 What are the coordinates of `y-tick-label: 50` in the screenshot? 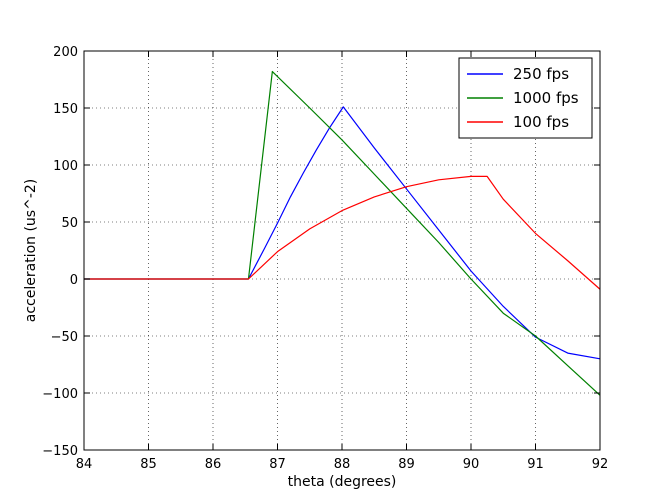 It's located at (69, 223).